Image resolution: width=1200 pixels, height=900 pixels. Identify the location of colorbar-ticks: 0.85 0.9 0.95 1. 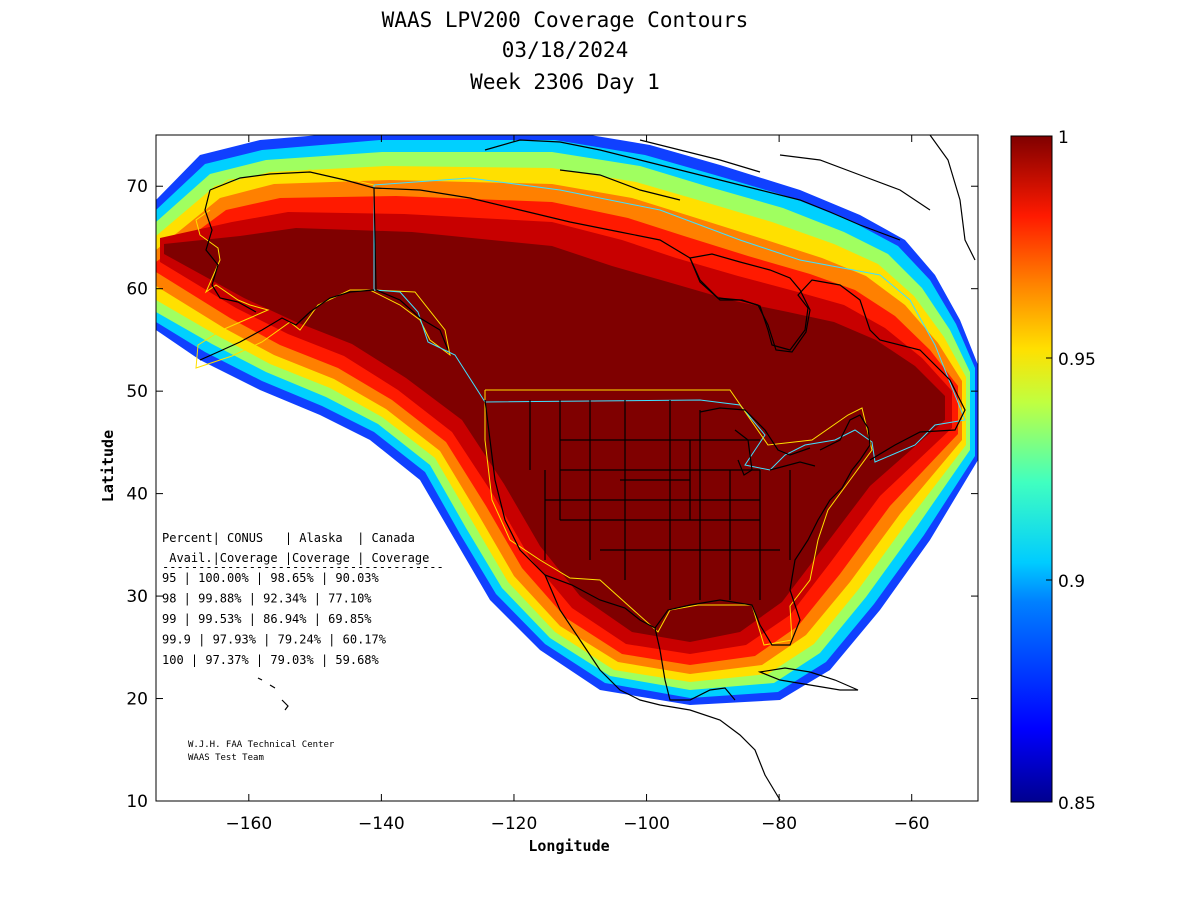
(1071, 471).